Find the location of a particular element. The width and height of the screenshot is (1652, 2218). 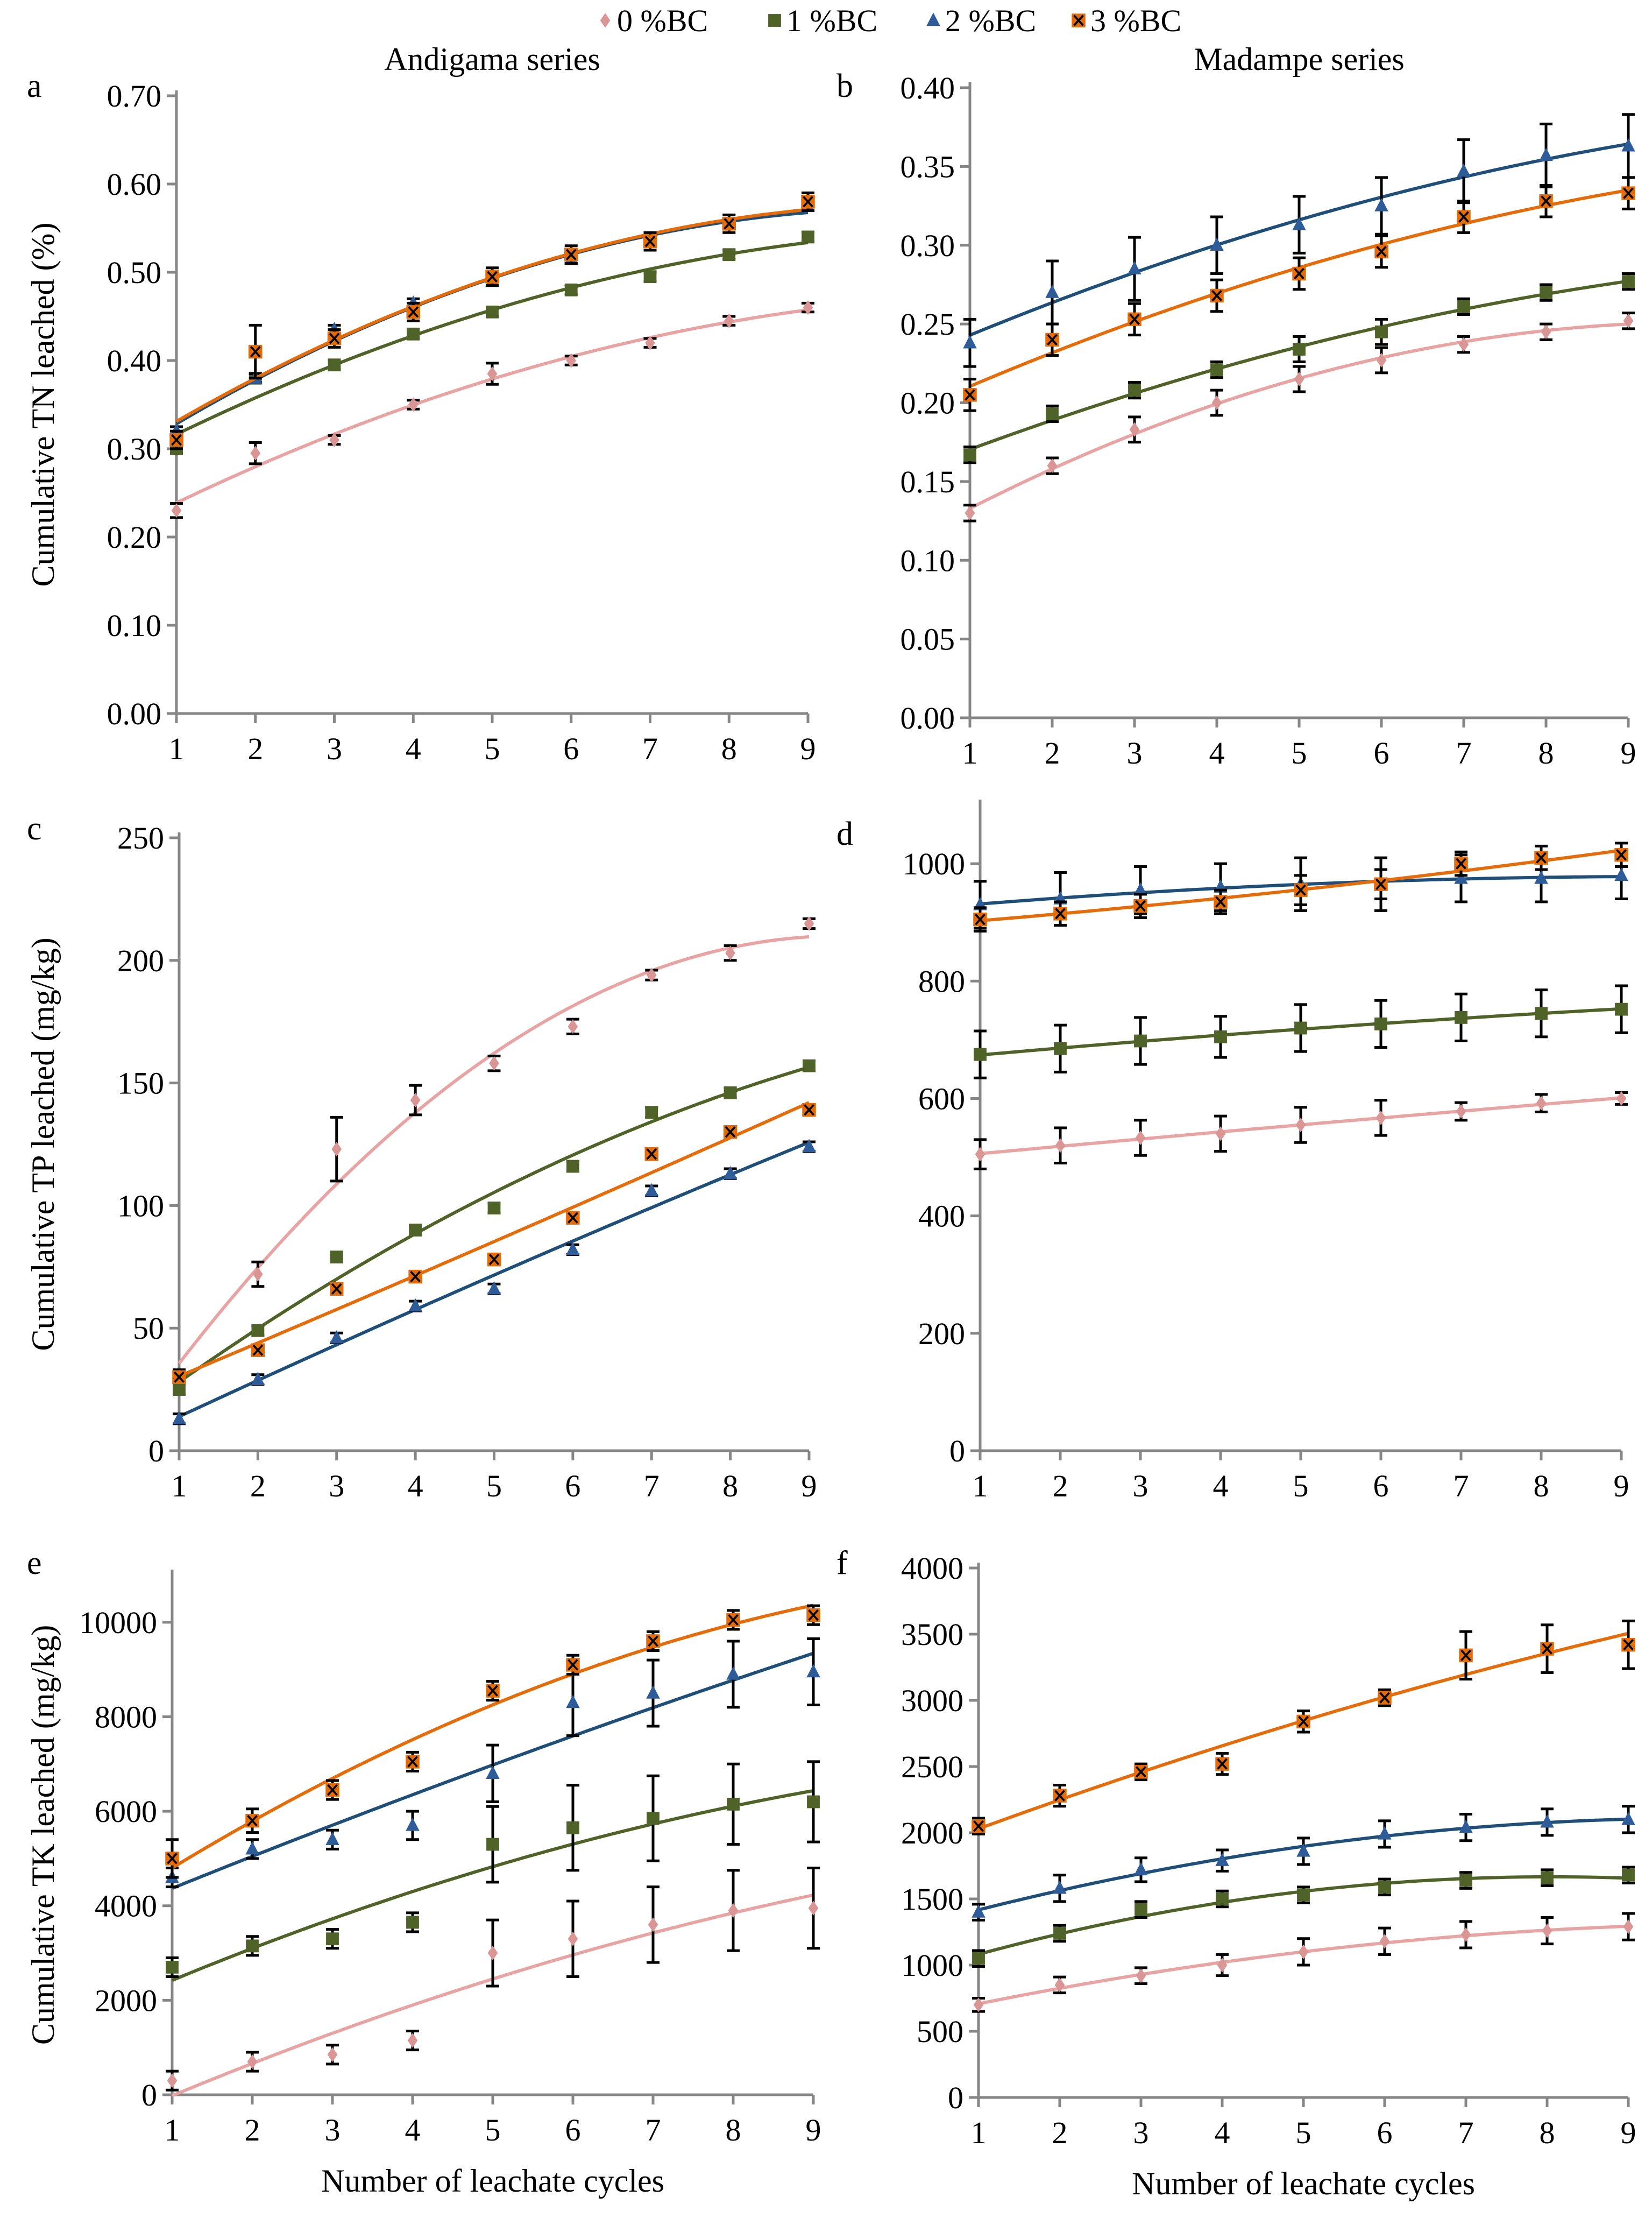

y-tick-label: 0.00 is located at coordinates (134, 713).